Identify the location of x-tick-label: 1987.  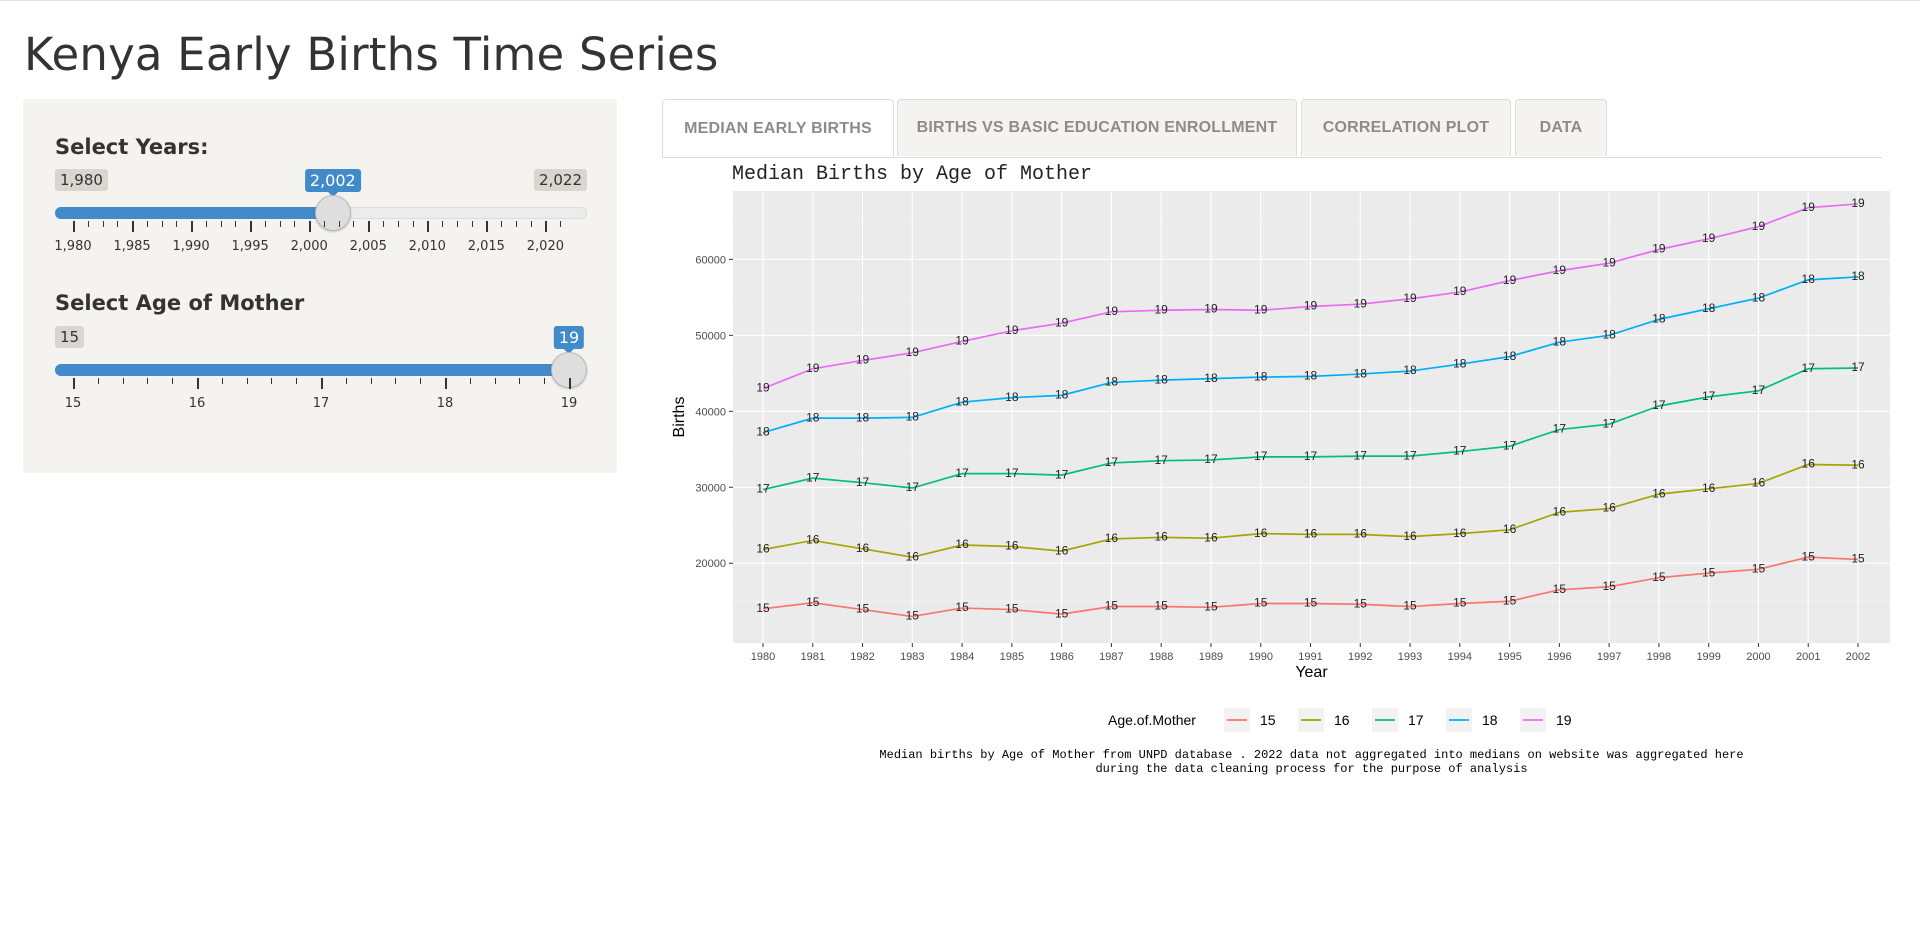
(1111, 657).